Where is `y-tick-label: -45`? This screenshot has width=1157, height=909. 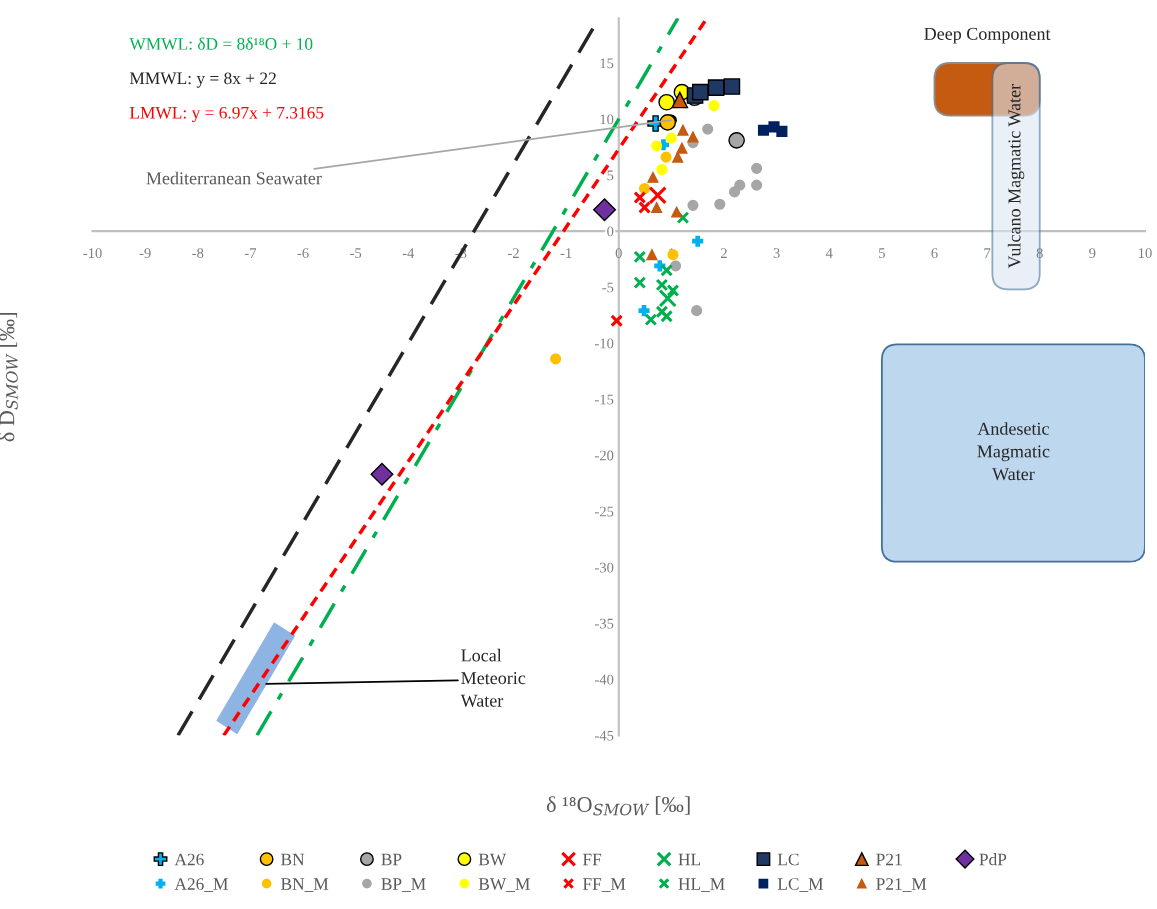
y-tick-label: -45 is located at coordinates (604, 735).